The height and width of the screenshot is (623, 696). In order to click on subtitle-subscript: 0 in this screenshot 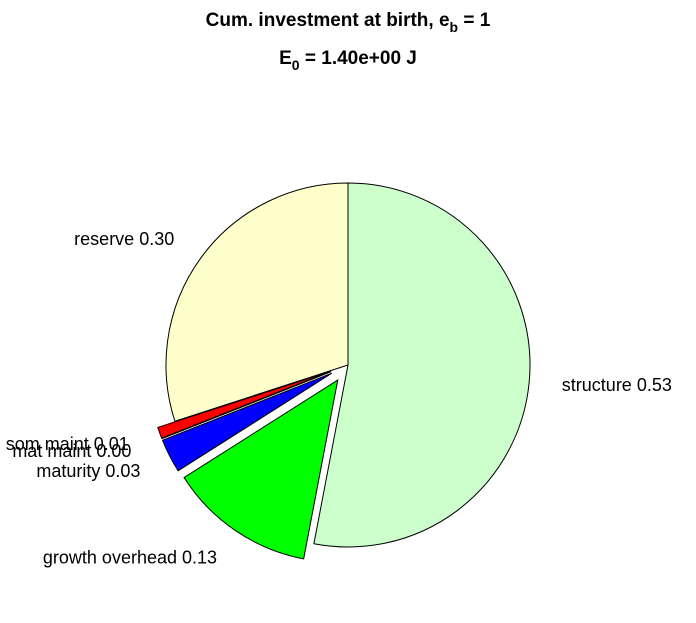, I will do `click(296, 65)`.